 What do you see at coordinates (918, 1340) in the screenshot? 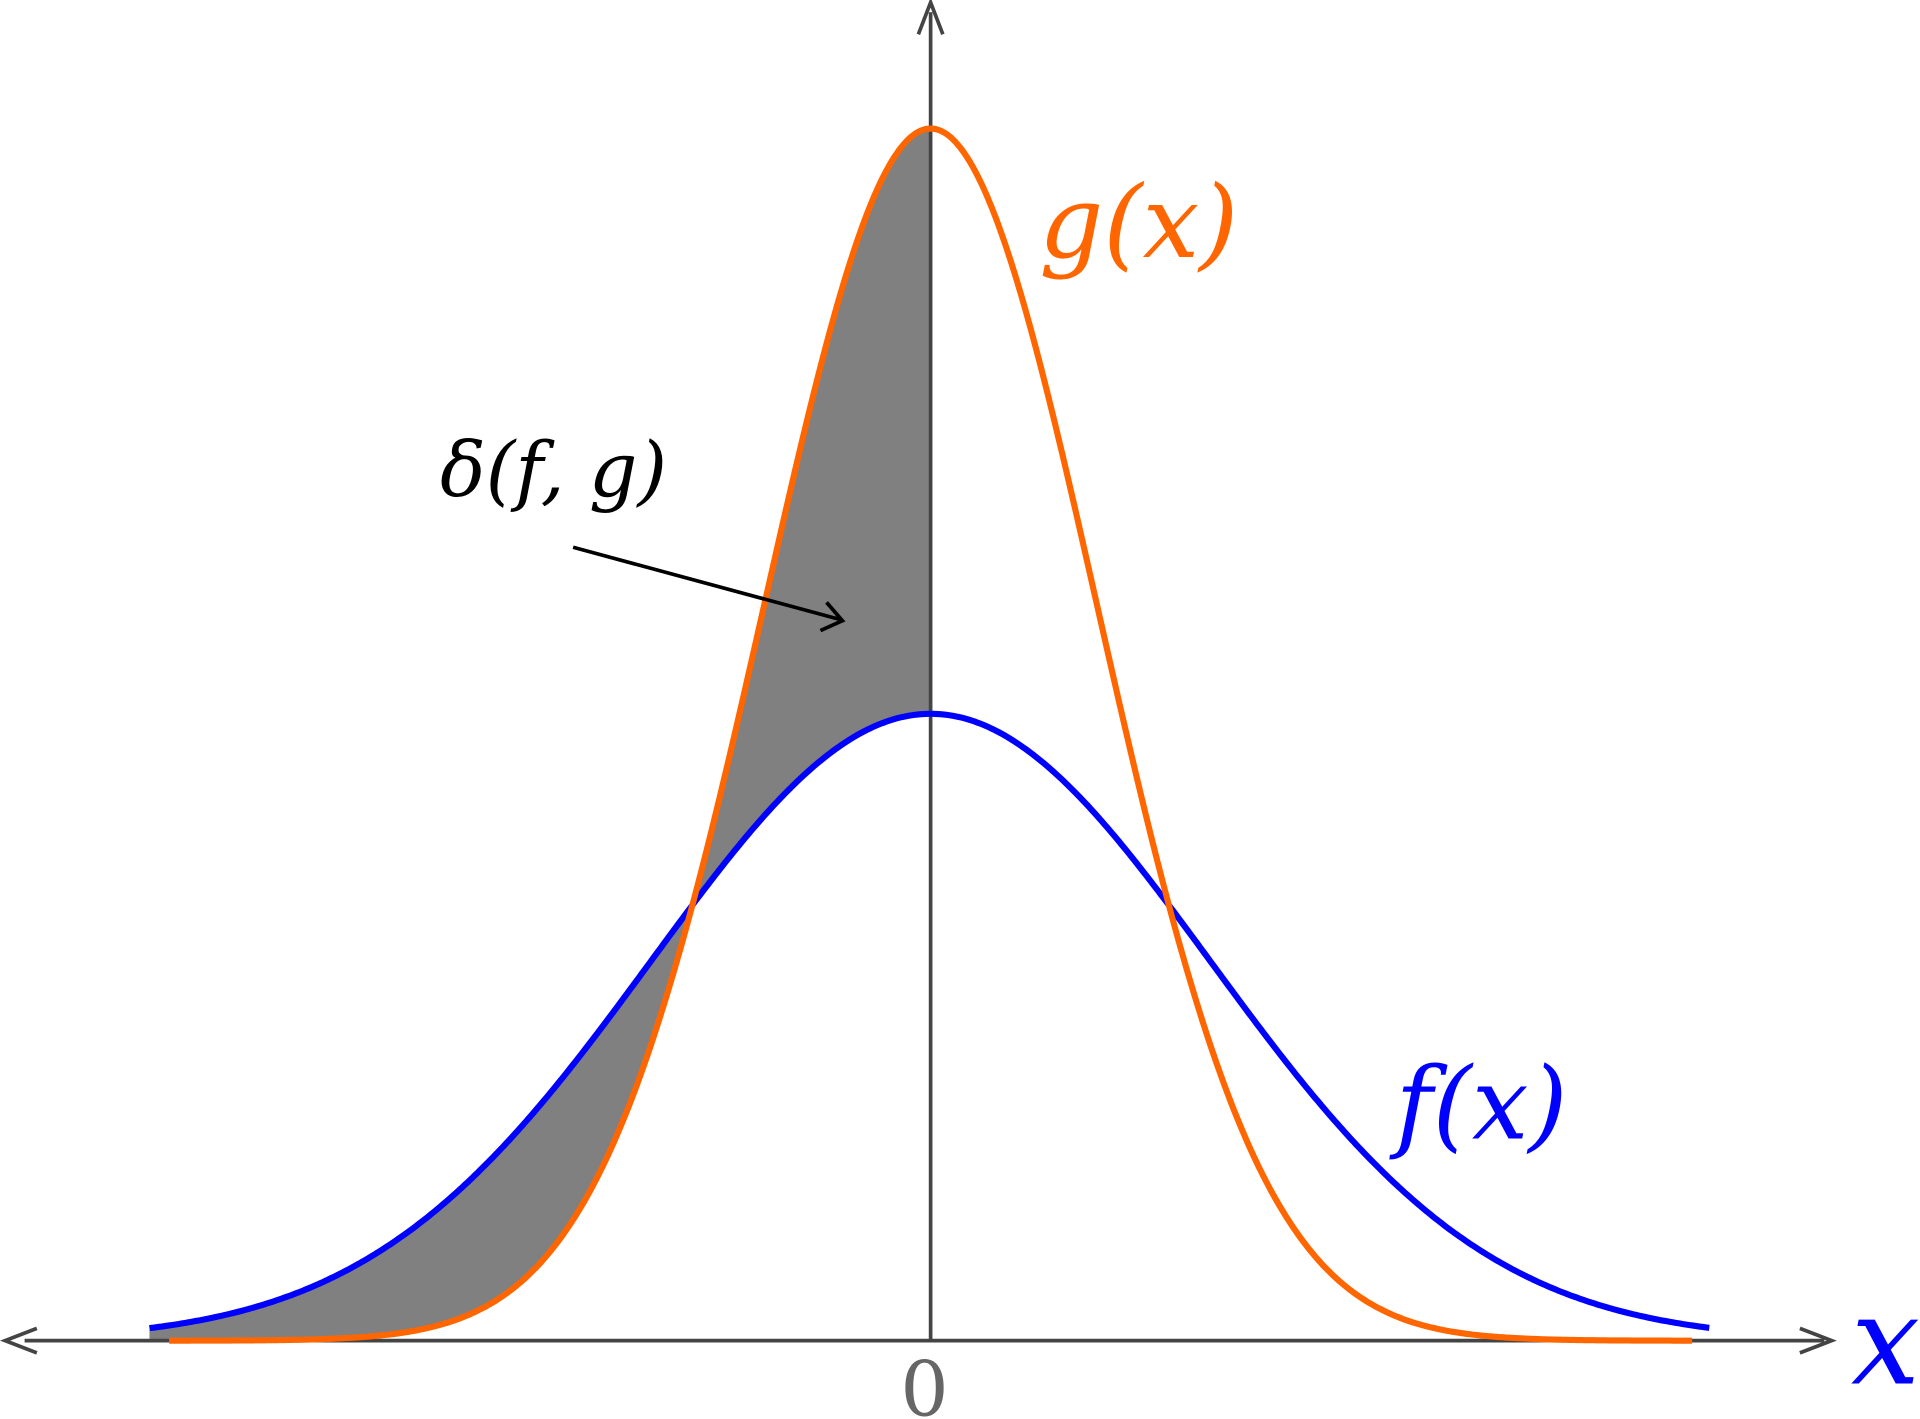
I see `x-axis-arrows` at bounding box center [918, 1340].